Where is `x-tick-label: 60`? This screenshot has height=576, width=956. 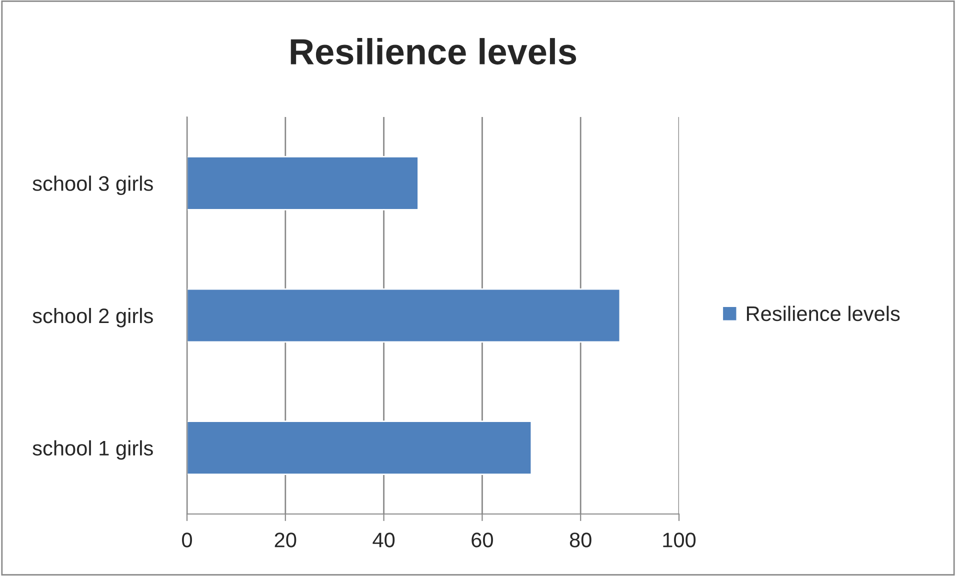 x-tick-label: 60 is located at coordinates (482, 540).